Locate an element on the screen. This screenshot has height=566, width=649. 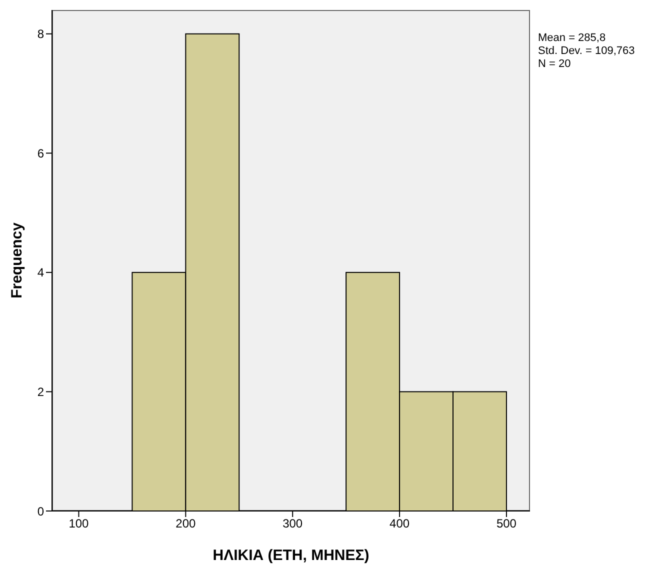
text: Mean = 285,8 is located at coordinates (572, 38).